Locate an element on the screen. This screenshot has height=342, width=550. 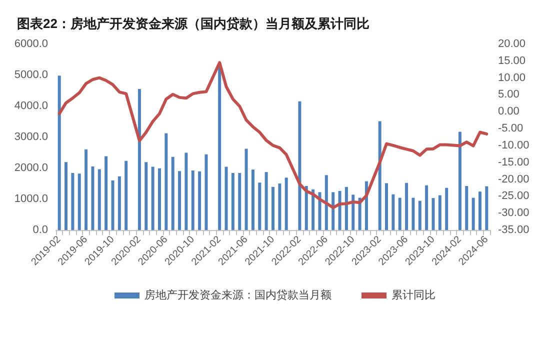
y2-tick-label: -10.00 is located at coordinates (514, 145).